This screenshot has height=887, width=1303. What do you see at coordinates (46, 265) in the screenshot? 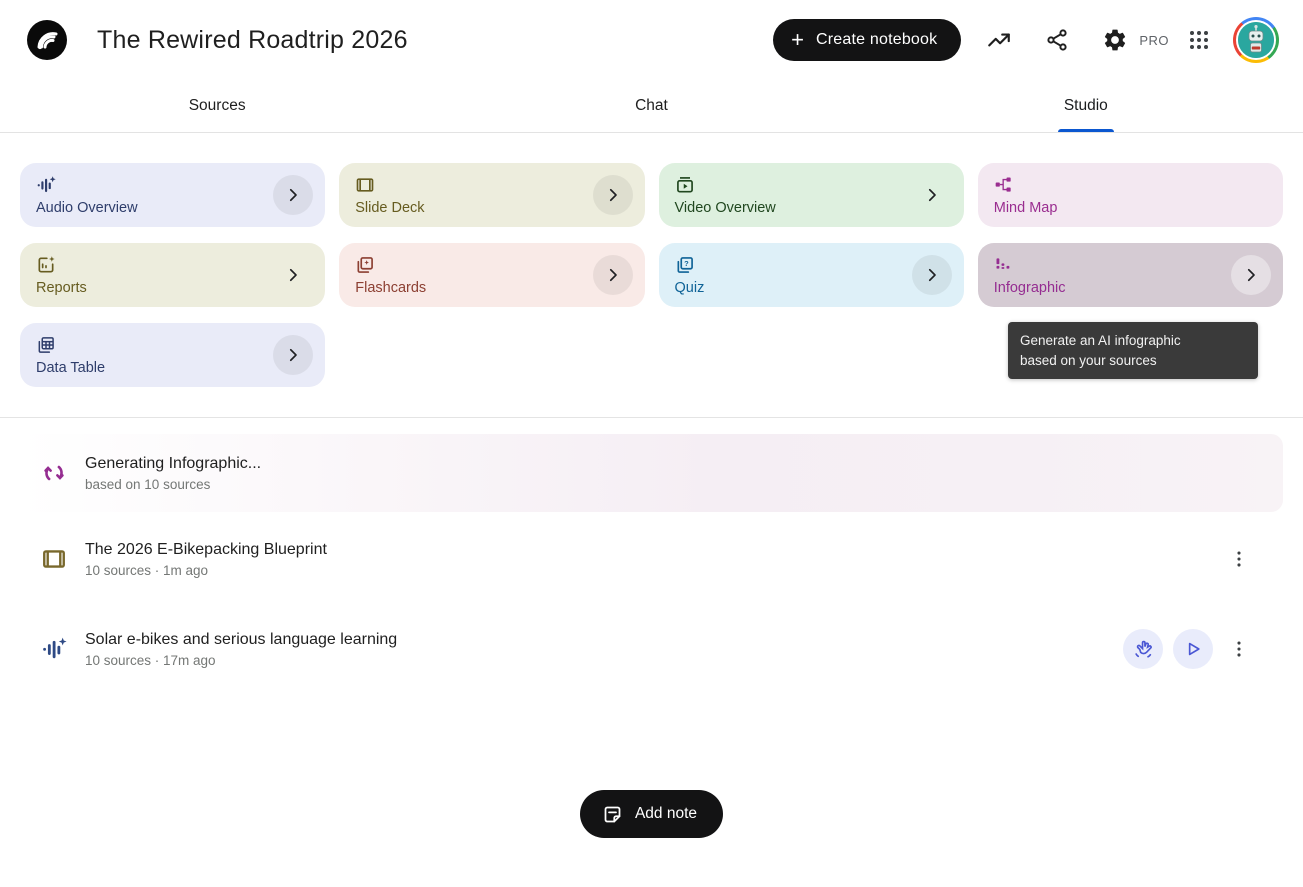
I see `reports-icon` at bounding box center [46, 265].